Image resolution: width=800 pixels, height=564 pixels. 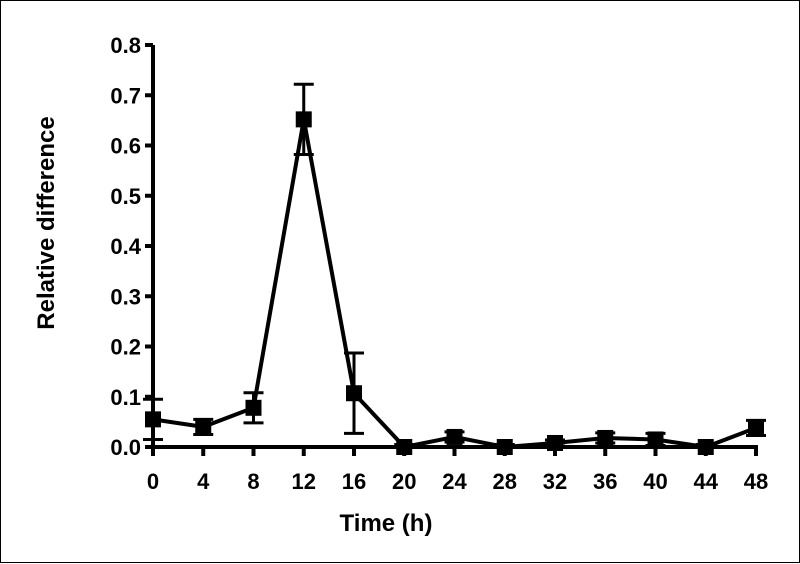 What do you see at coordinates (454, 481) in the screenshot?
I see `x-tick-label: 24` at bounding box center [454, 481].